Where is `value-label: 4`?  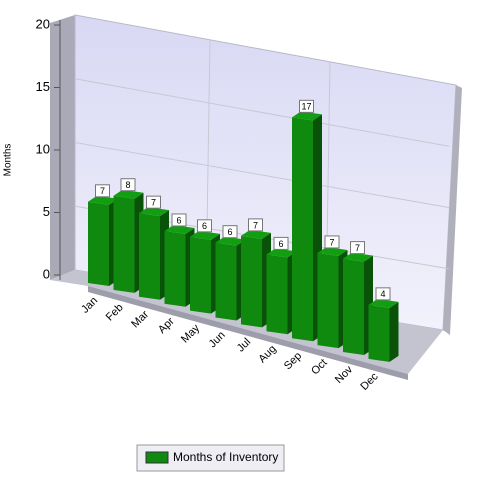 value-label: 4 is located at coordinates (382, 294).